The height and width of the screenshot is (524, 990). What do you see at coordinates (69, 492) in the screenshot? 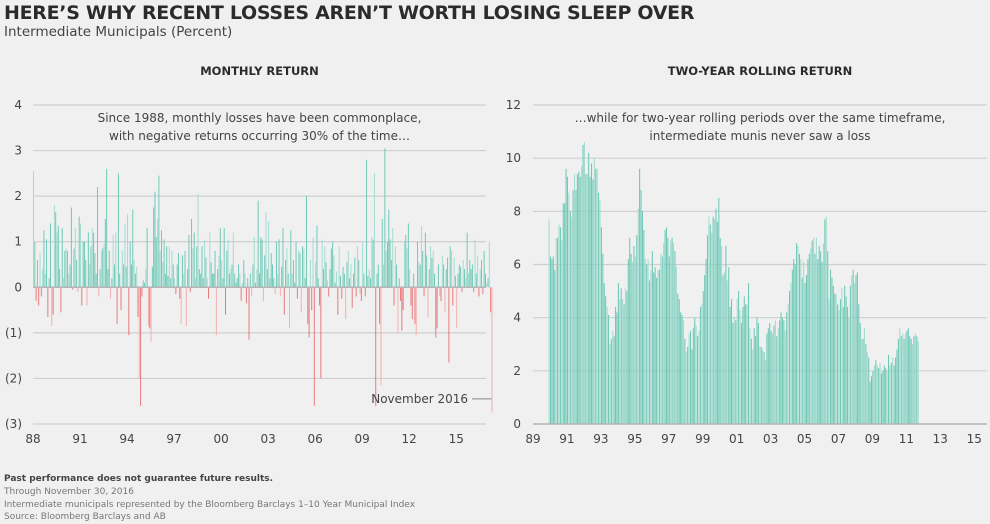
I see `through-date-text: Through November 30, 2016` at bounding box center [69, 492].